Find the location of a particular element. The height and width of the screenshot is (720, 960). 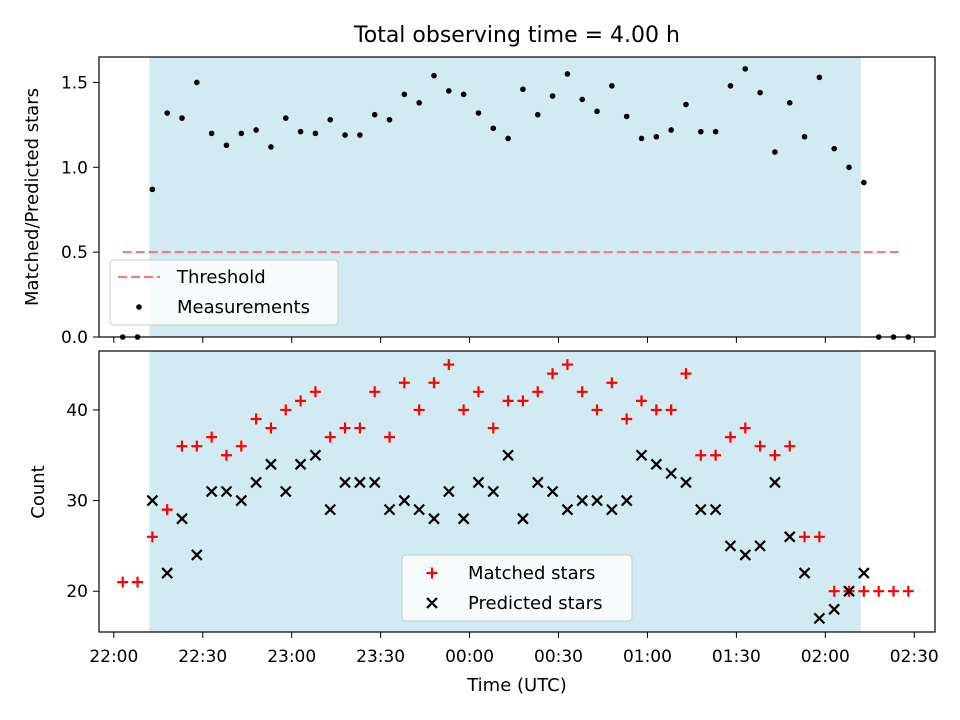

y-tick-label: 20 is located at coordinates (77, 592).